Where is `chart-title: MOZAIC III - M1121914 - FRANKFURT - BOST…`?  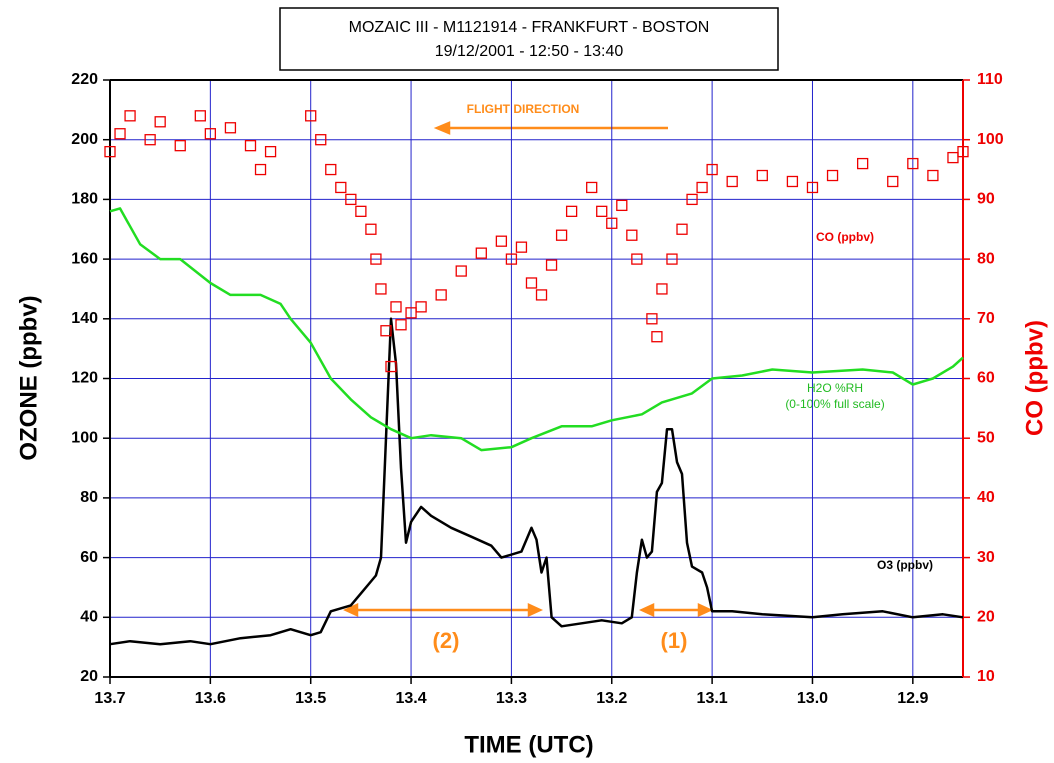
chart-title: MOZAIC III - M1121914 - FRANKFURT - BOST… is located at coordinates (529, 27).